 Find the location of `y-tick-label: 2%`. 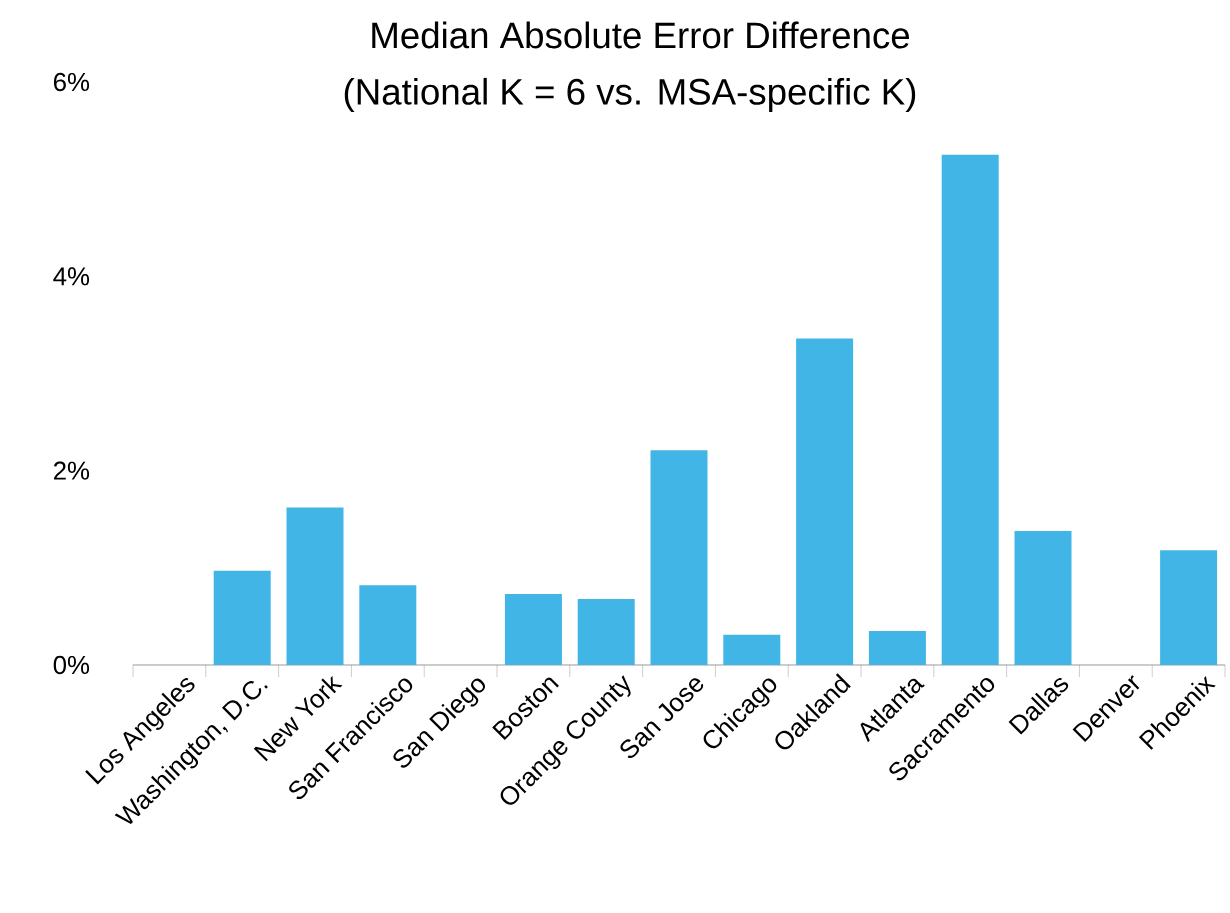

y-tick-label: 2% is located at coordinates (71, 470).